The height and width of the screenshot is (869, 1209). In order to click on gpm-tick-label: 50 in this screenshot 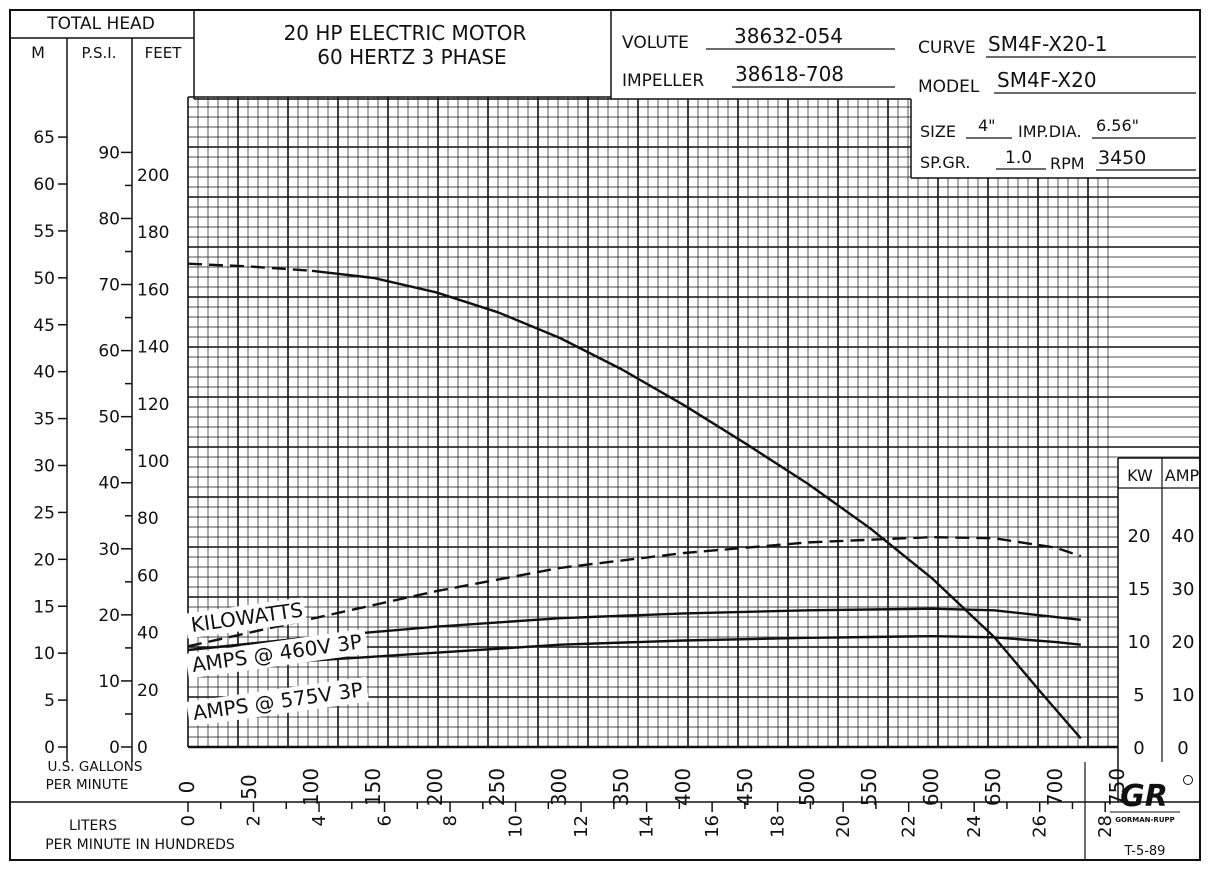, I will do `click(249, 786)`.